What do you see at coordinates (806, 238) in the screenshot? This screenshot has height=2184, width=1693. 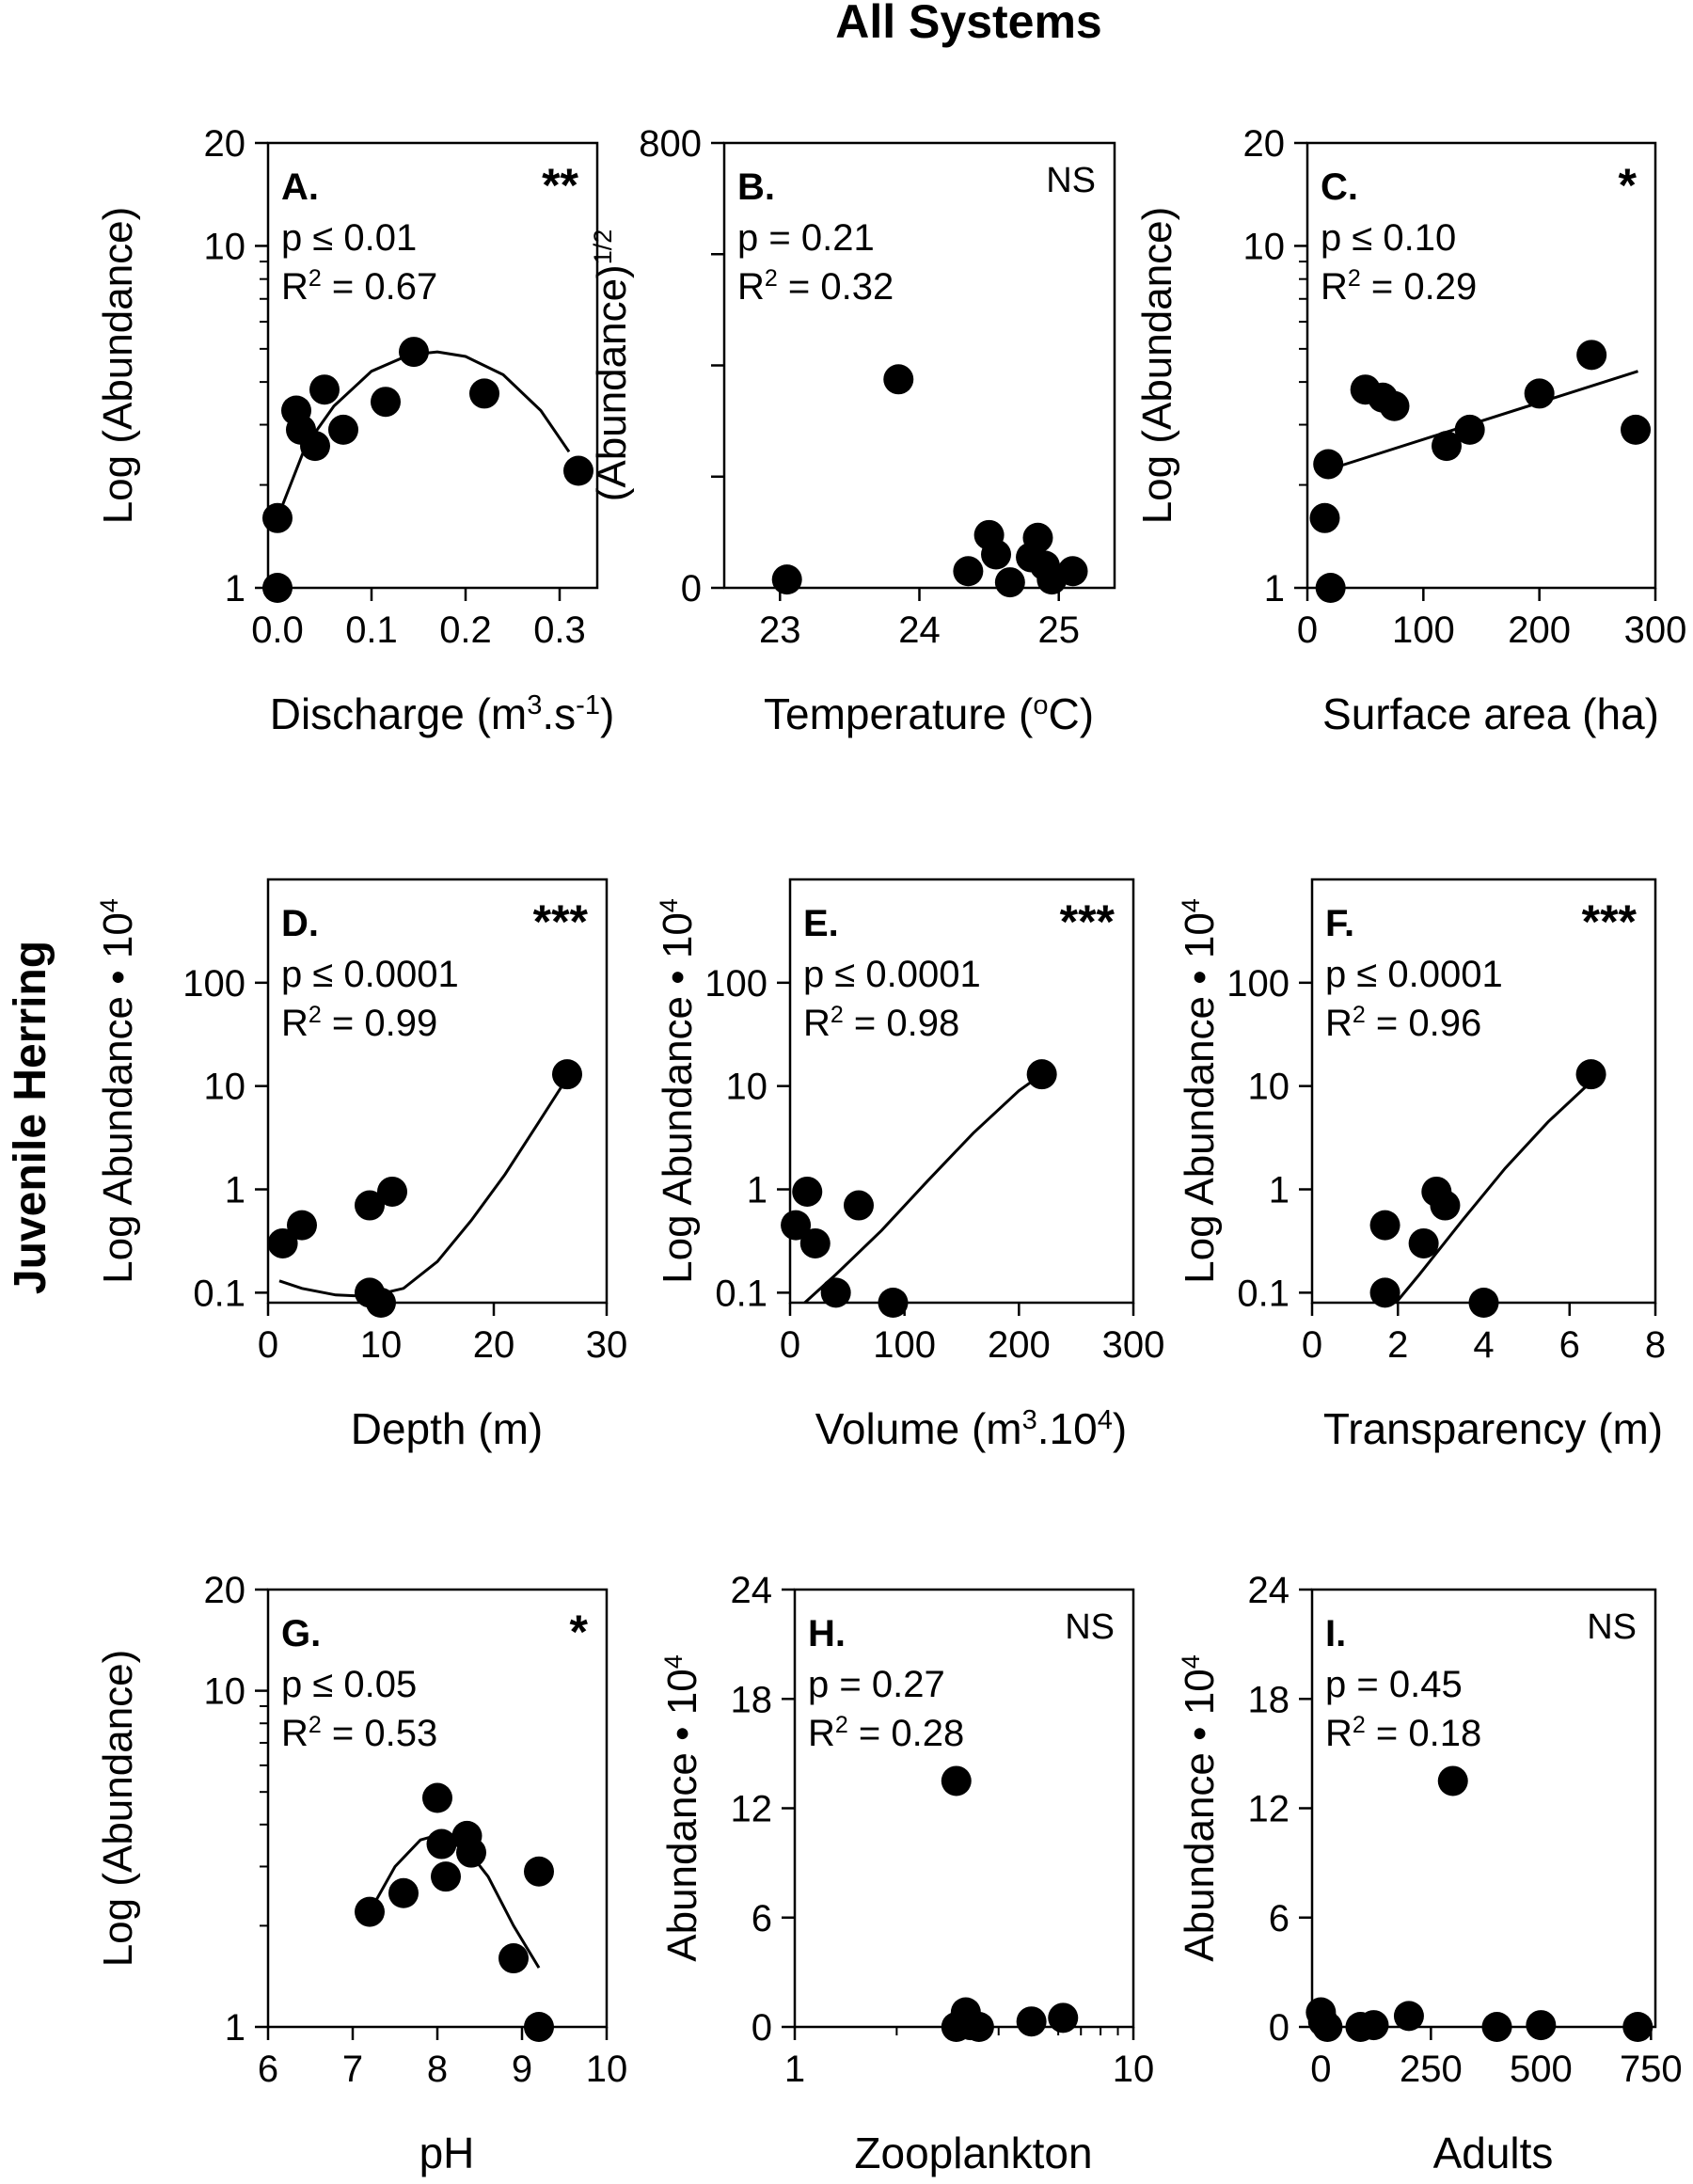 I see `p-value: p = 0.21` at bounding box center [806, 238].